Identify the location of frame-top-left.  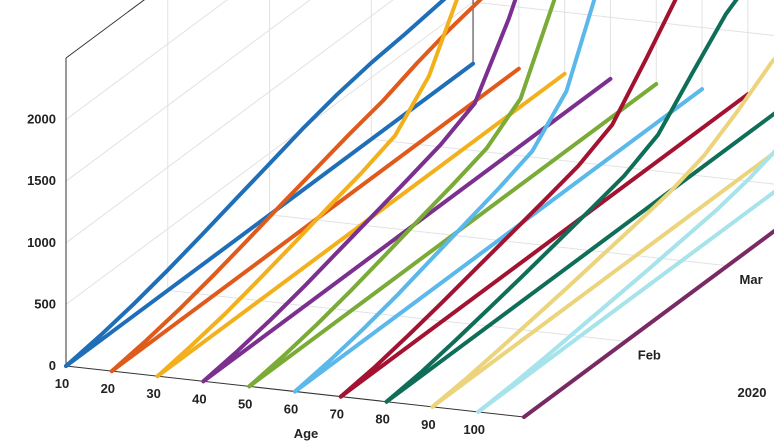
(105, 29).